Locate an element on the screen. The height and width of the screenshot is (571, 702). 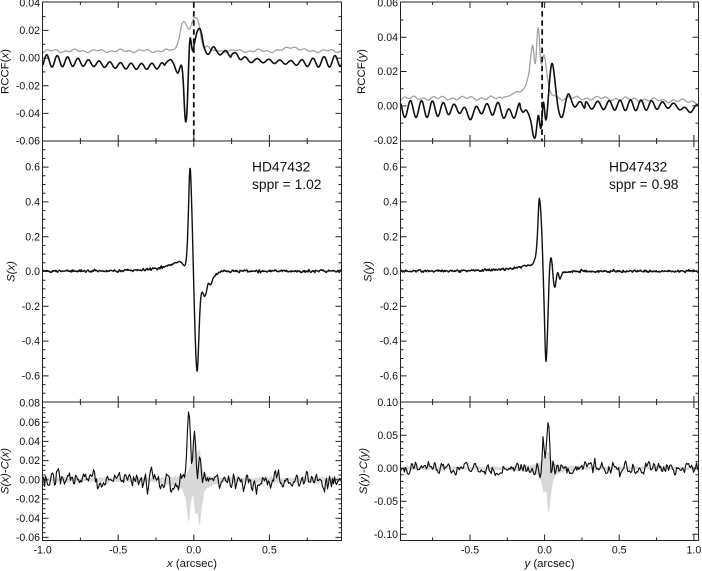
svg-text: 0.08 is located at coordinates (29, 404).